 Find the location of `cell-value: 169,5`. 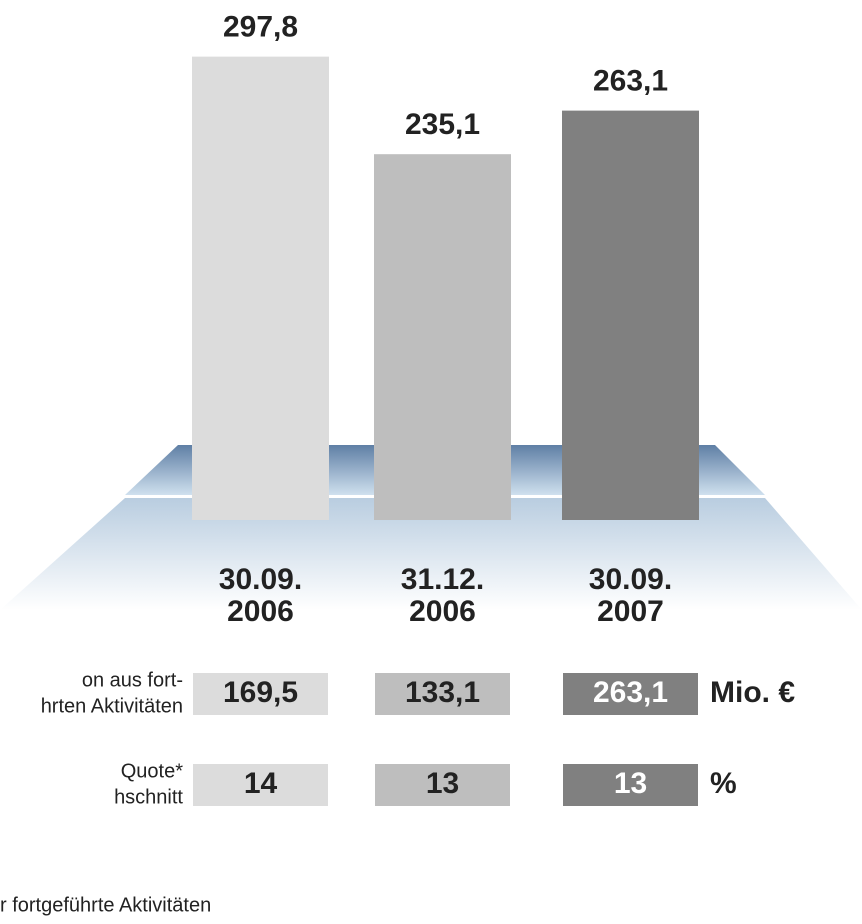

cell-value: 169,5 is located at coordinates (260, 692).